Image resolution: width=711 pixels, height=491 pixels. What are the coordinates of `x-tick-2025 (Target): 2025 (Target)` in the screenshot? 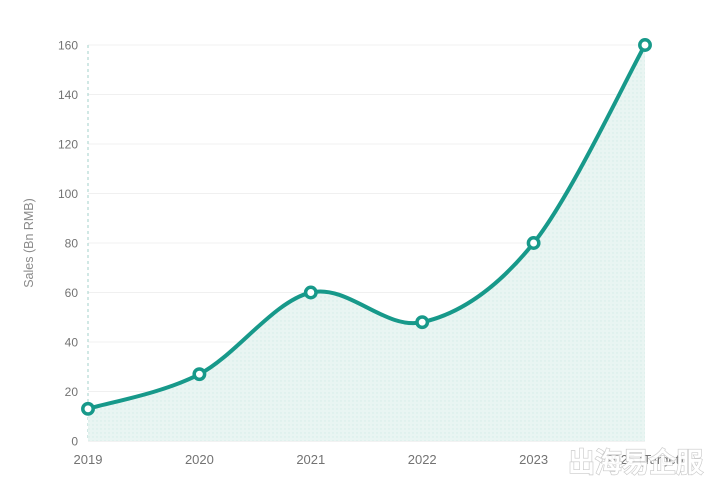 It's located at (644, 459).